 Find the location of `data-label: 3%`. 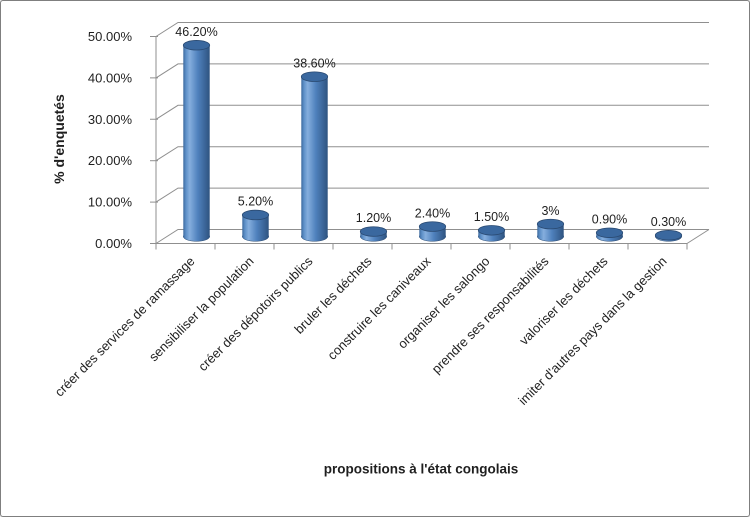

data-label: 3% is located at coordinates (550, 211).